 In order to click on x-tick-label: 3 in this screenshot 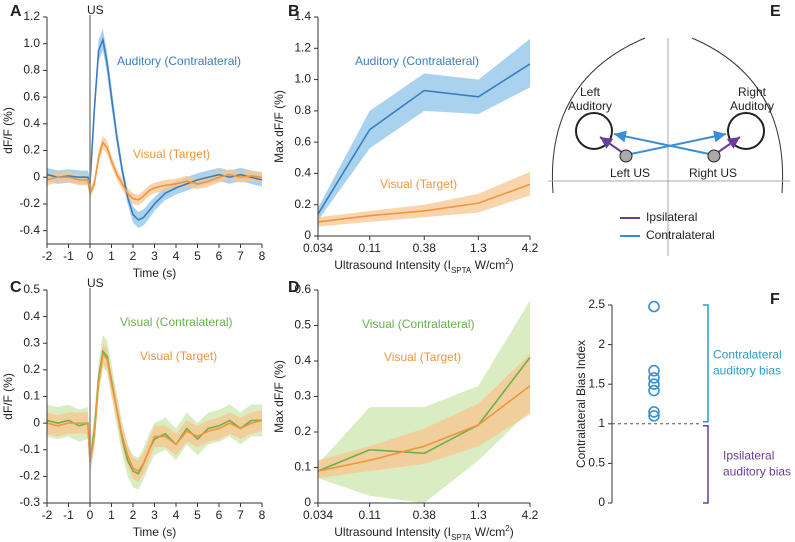, I will do `click(154, 515)`.